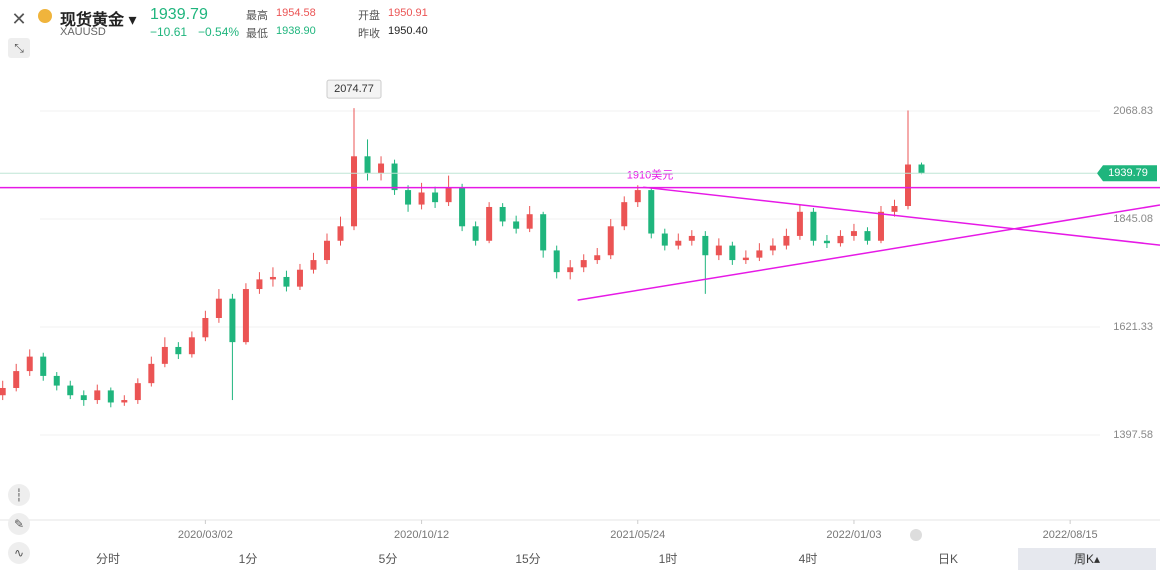 The height and width of the screenshot is (573, 1160). I want to click on symbol: XAUUSD, so click(83, 32).